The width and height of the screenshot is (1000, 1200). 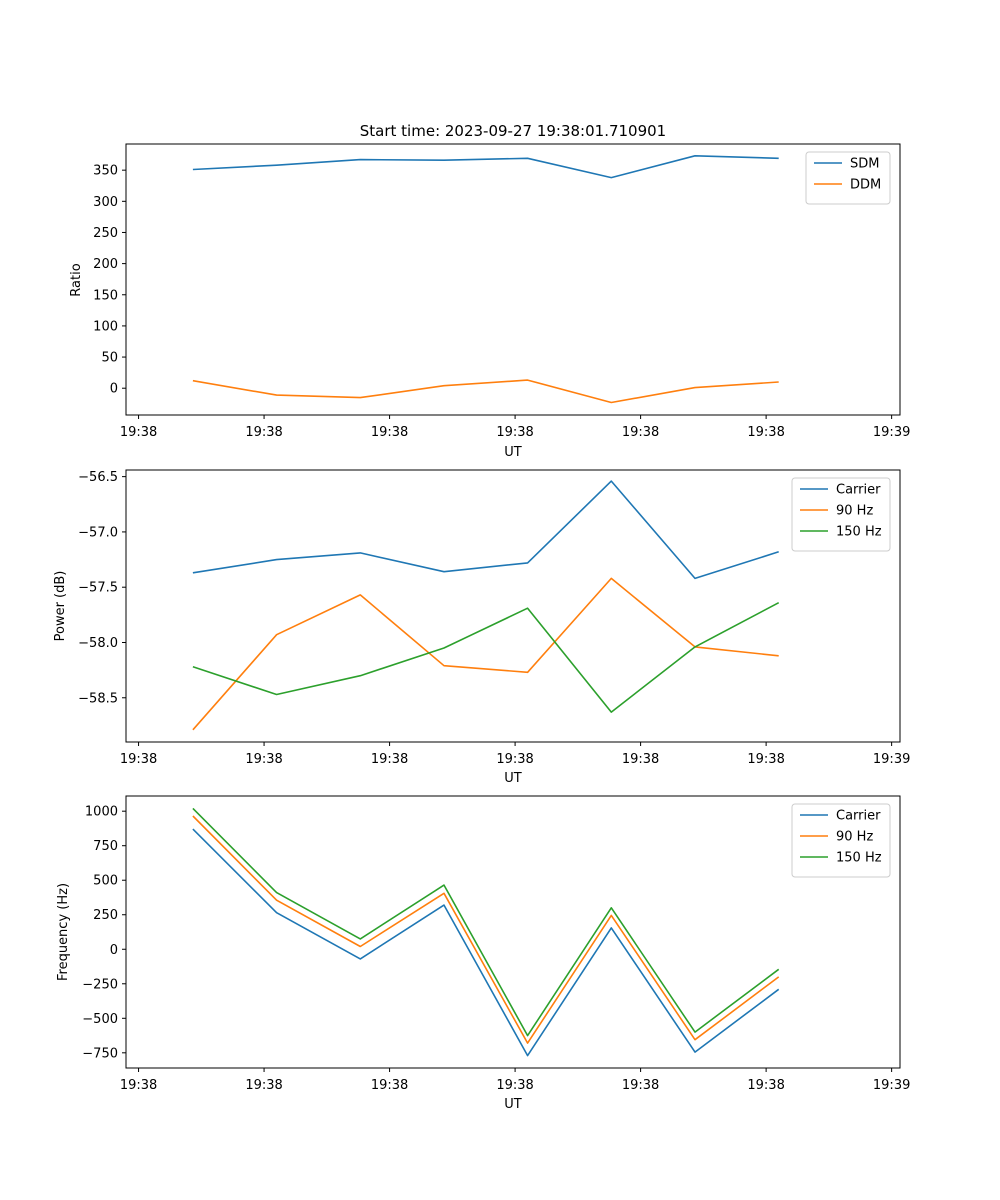 I want to click on y-axis-label: Frequency (Hz), so click(x=63, y=932).